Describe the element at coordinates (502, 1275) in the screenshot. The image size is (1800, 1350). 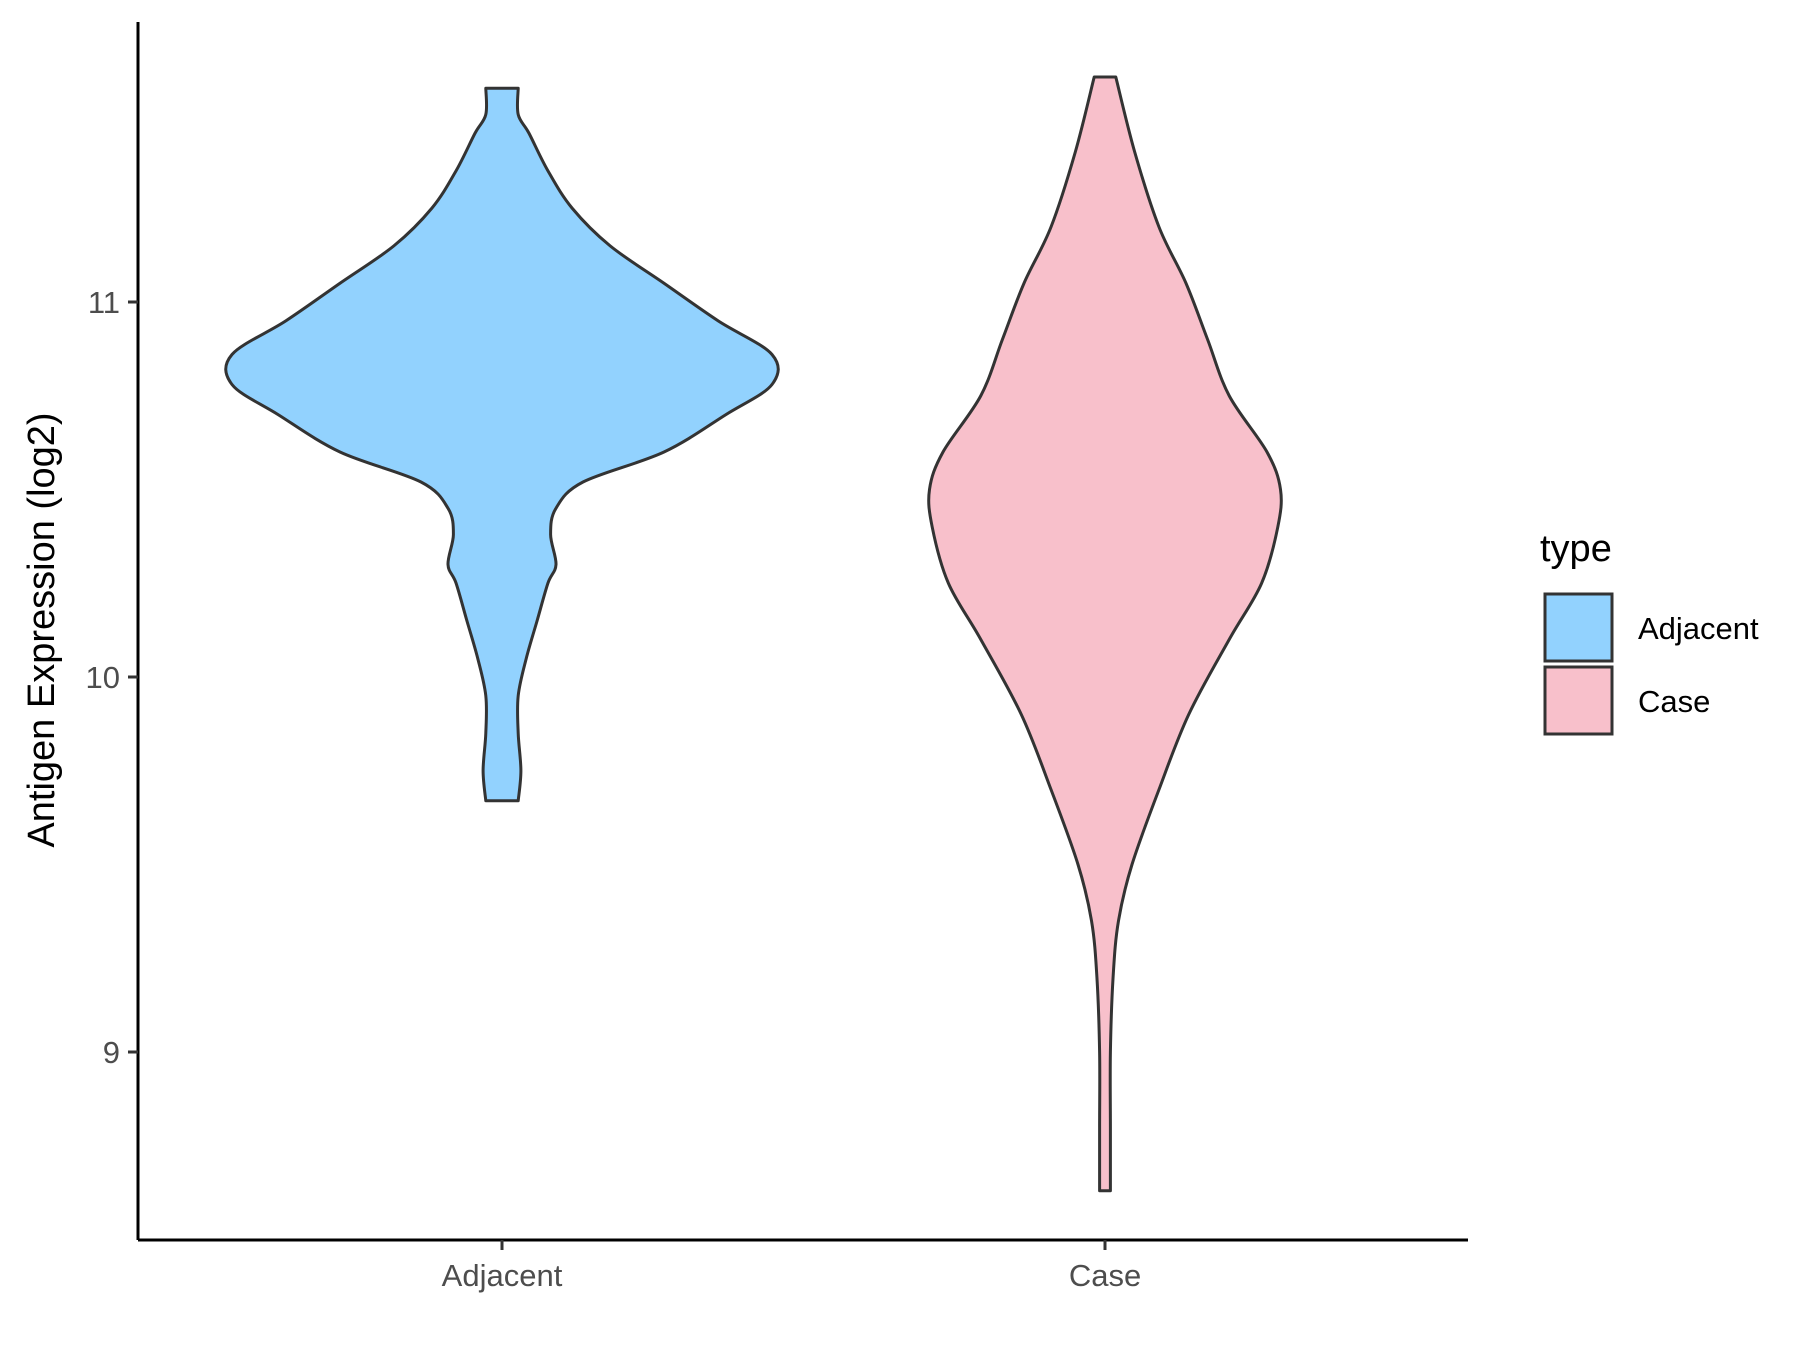
I see `x-tick-label: Adjacent` at that location.